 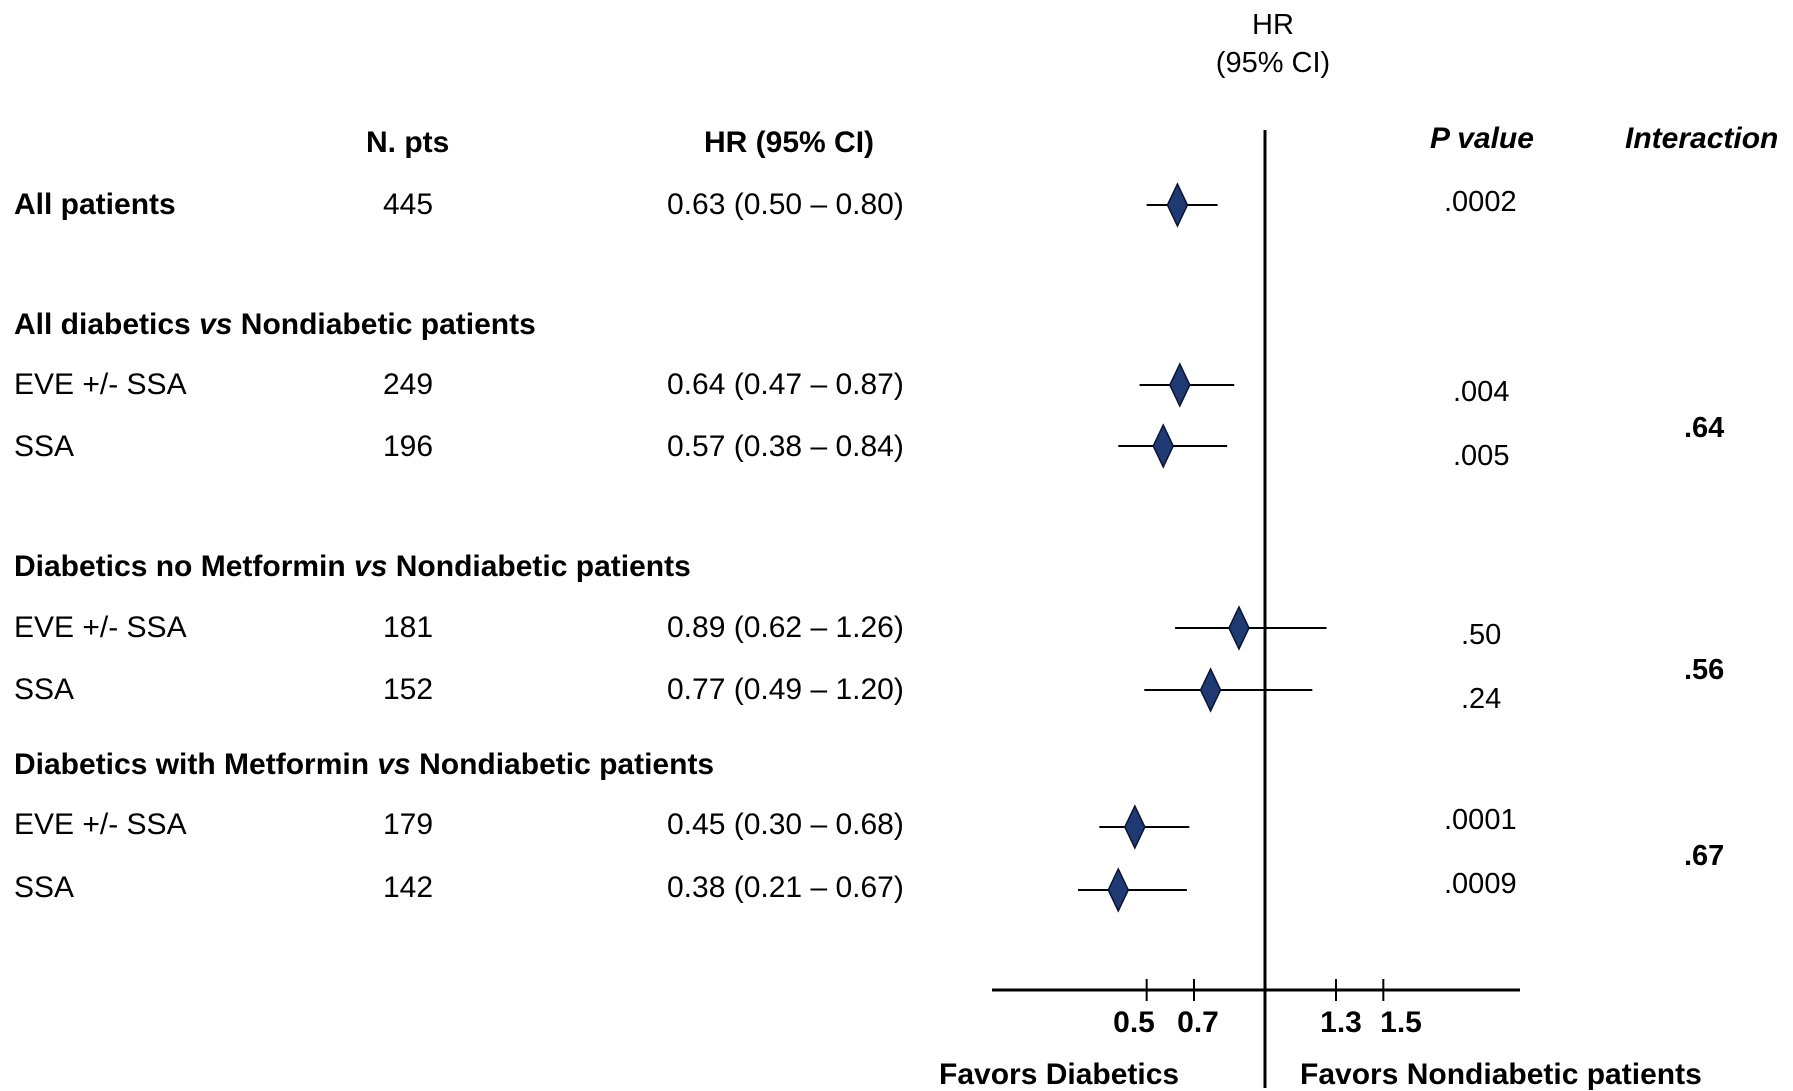 I want to click on row-p-value: .24, so click(x=1481, y=699).